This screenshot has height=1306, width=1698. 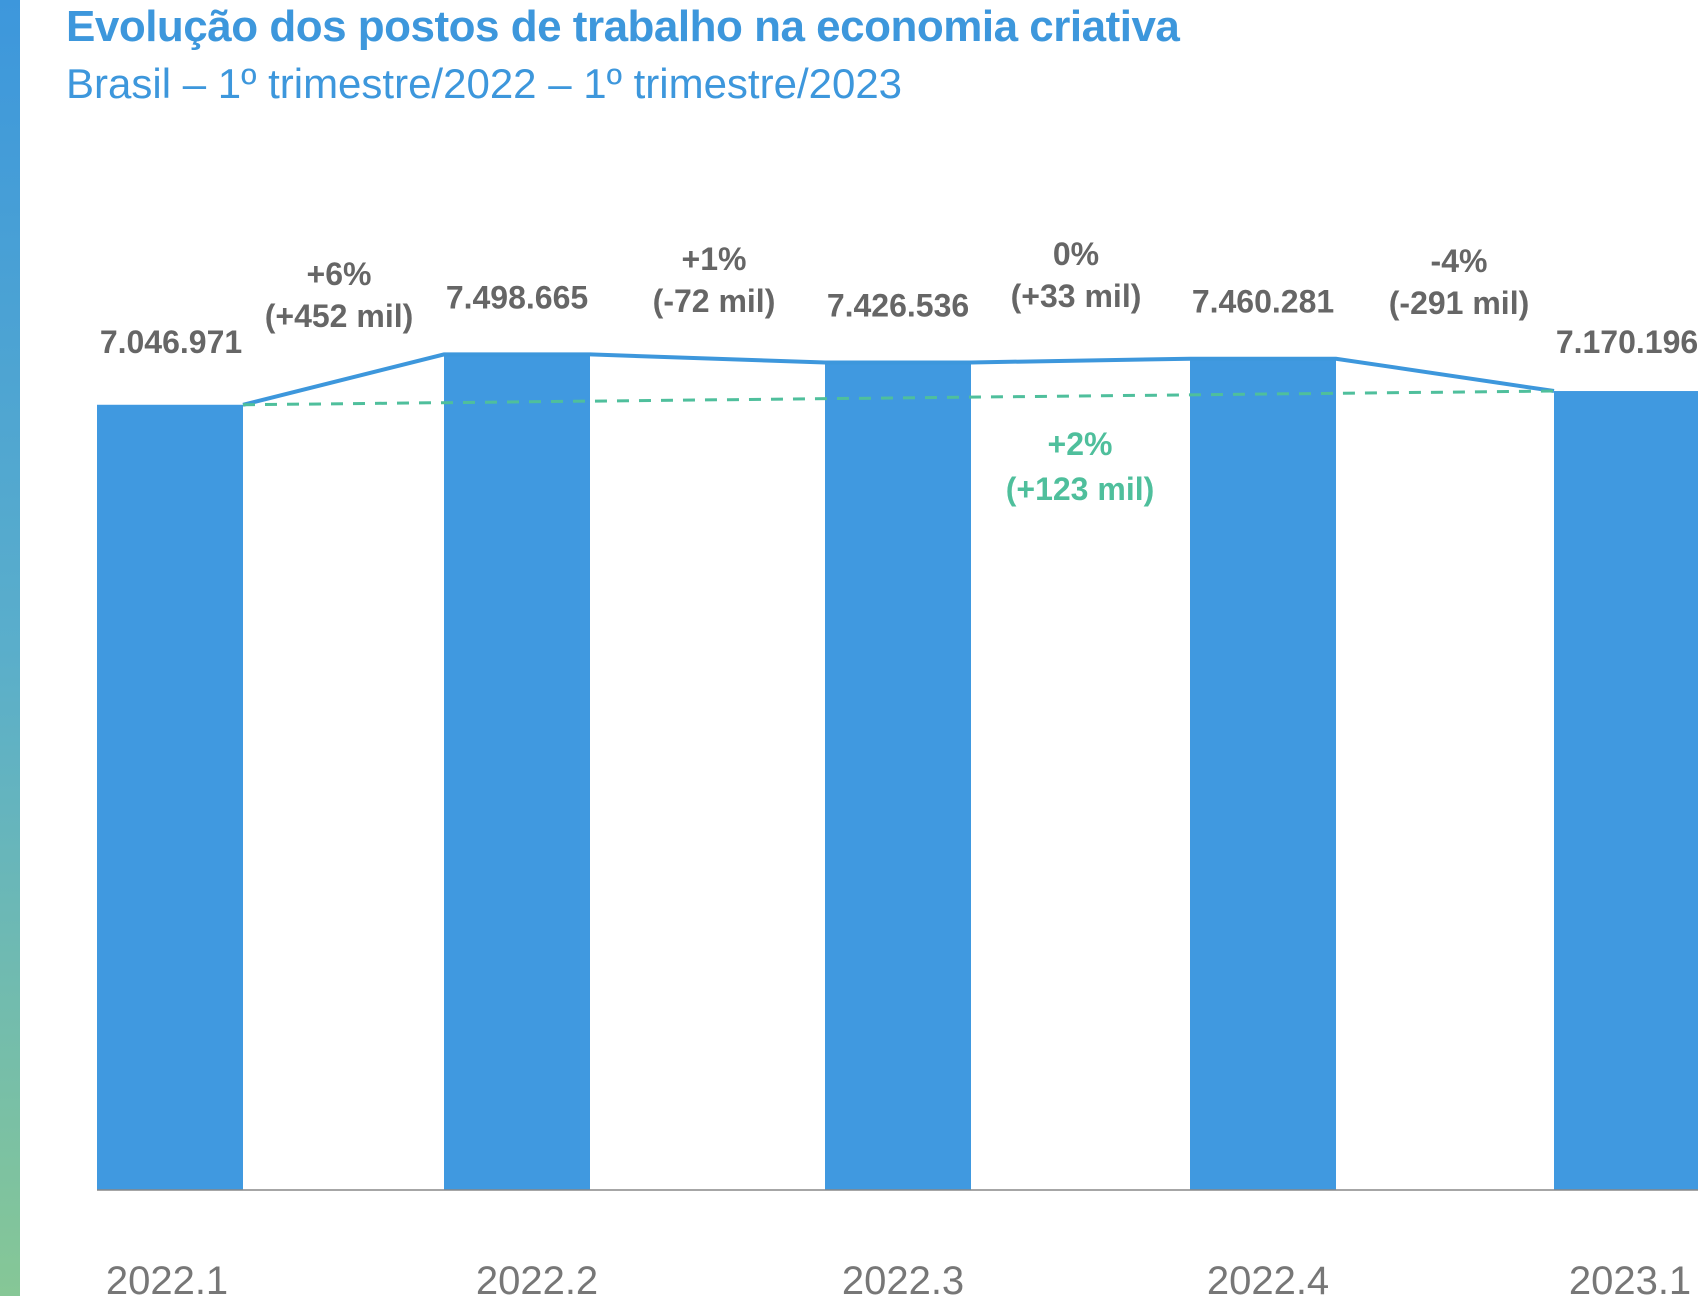 What do you see at coordinates (714, 301) in the screenshot?
I see `change-abs-label-2: (-72 mil)` at bounding box center [714, 301].